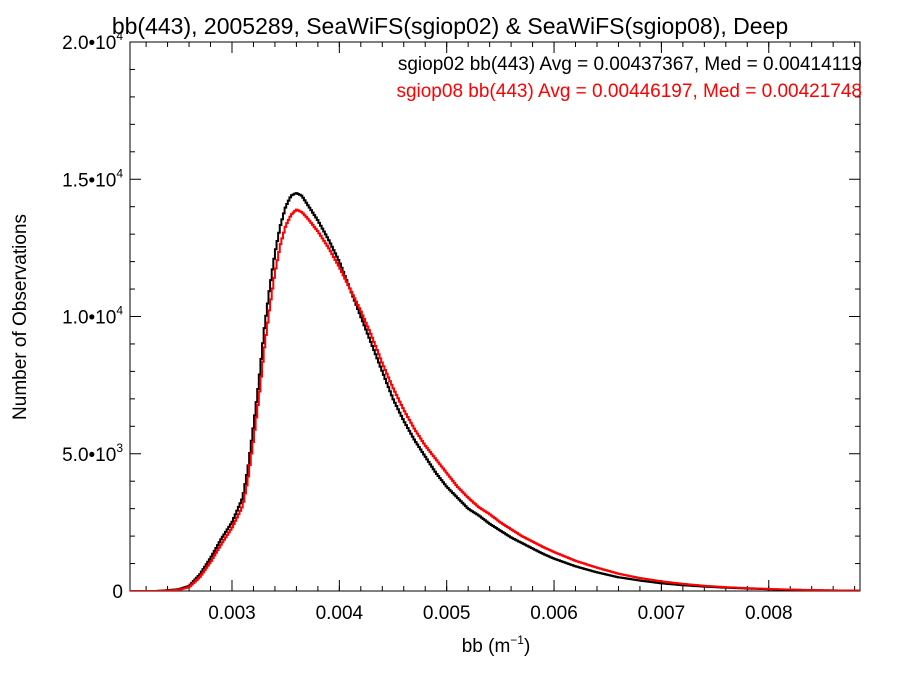 This screenshot has height=675, width=900. Describe the element at coordinates (527, 646) in the screenshot. I see `x-axis-label-close: )` at that location.